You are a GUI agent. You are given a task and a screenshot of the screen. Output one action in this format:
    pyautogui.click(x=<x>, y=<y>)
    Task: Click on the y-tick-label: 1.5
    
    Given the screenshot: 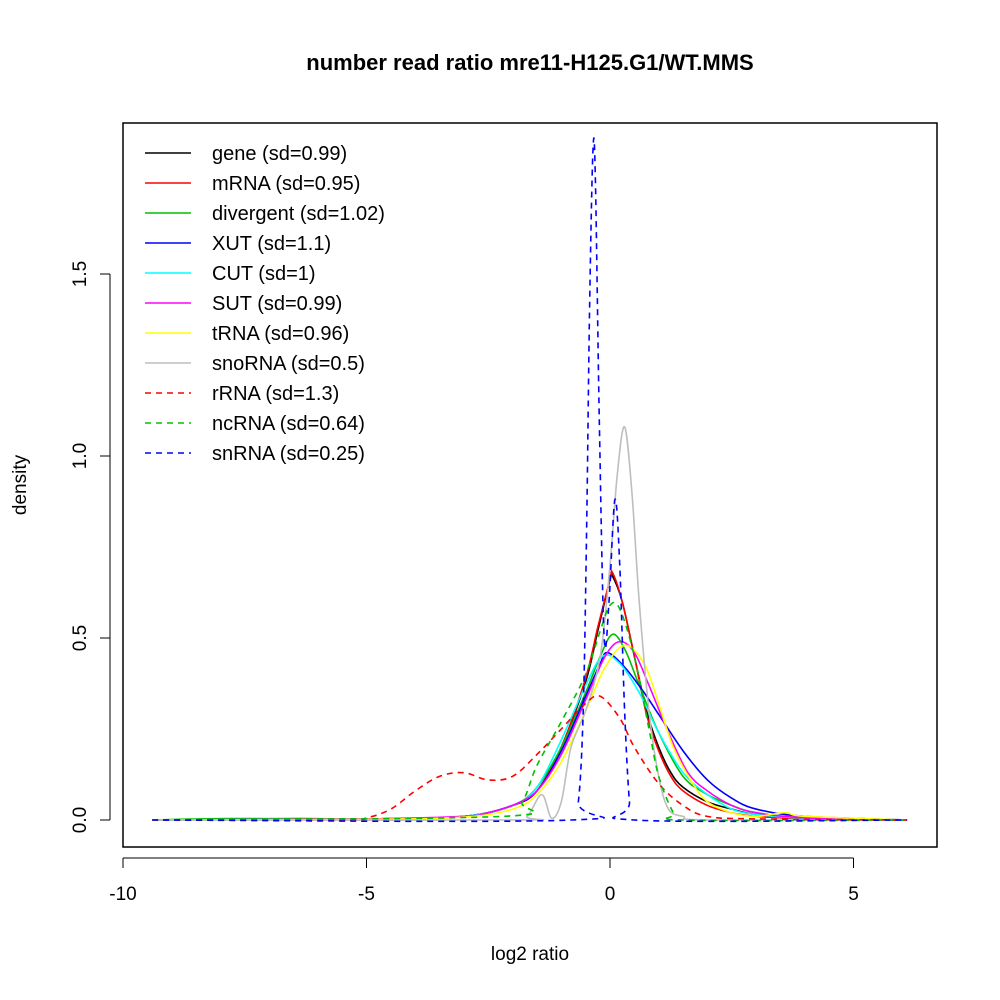 What is the action you would take?
    pyautogui.click(x=80, y=274)
    